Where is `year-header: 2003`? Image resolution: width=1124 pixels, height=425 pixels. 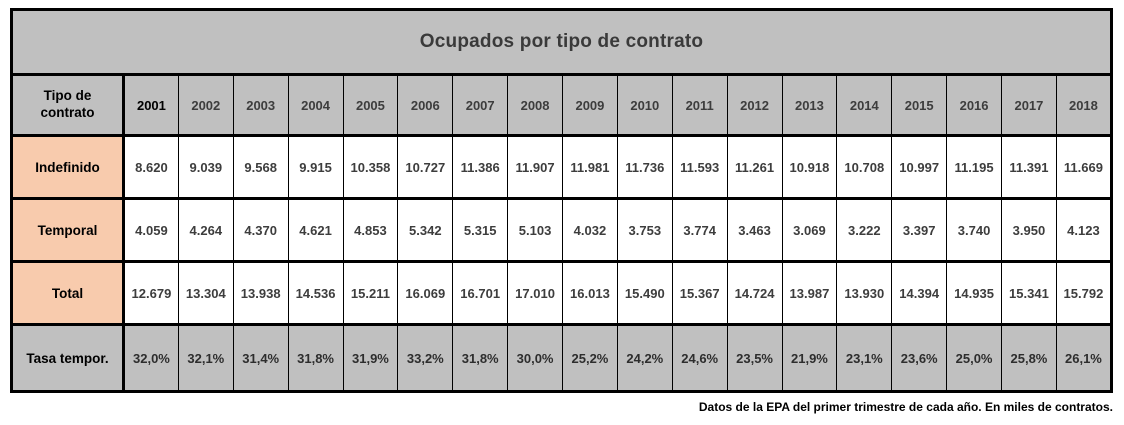
year-header: 2003 is located at coordinates (260, 105).